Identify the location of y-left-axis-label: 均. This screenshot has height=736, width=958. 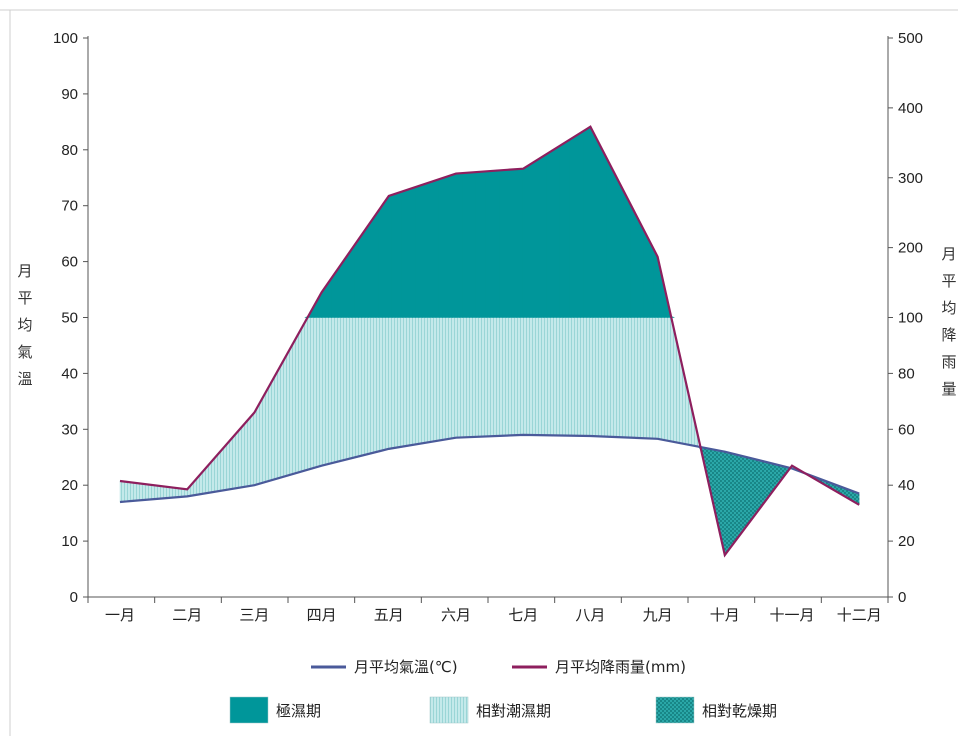
(24, 325).